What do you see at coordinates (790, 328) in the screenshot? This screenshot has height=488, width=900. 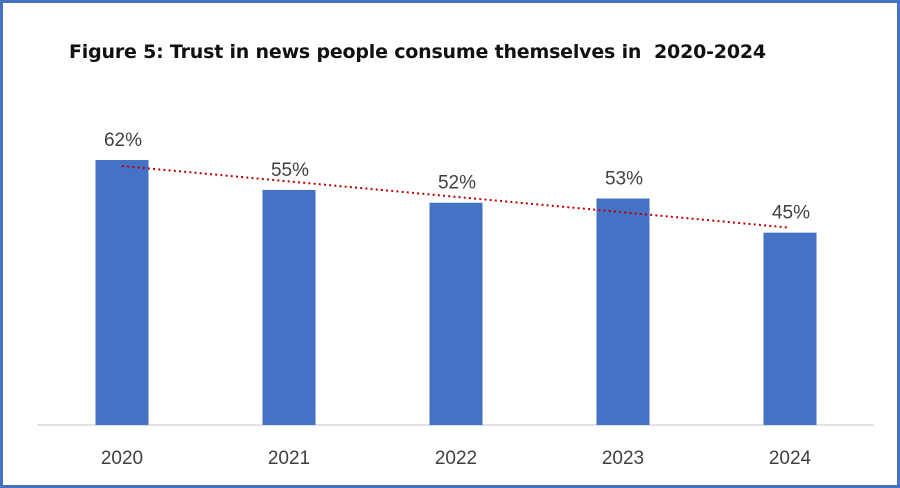 I see `bar-2024` at bounding box center [790, 328].